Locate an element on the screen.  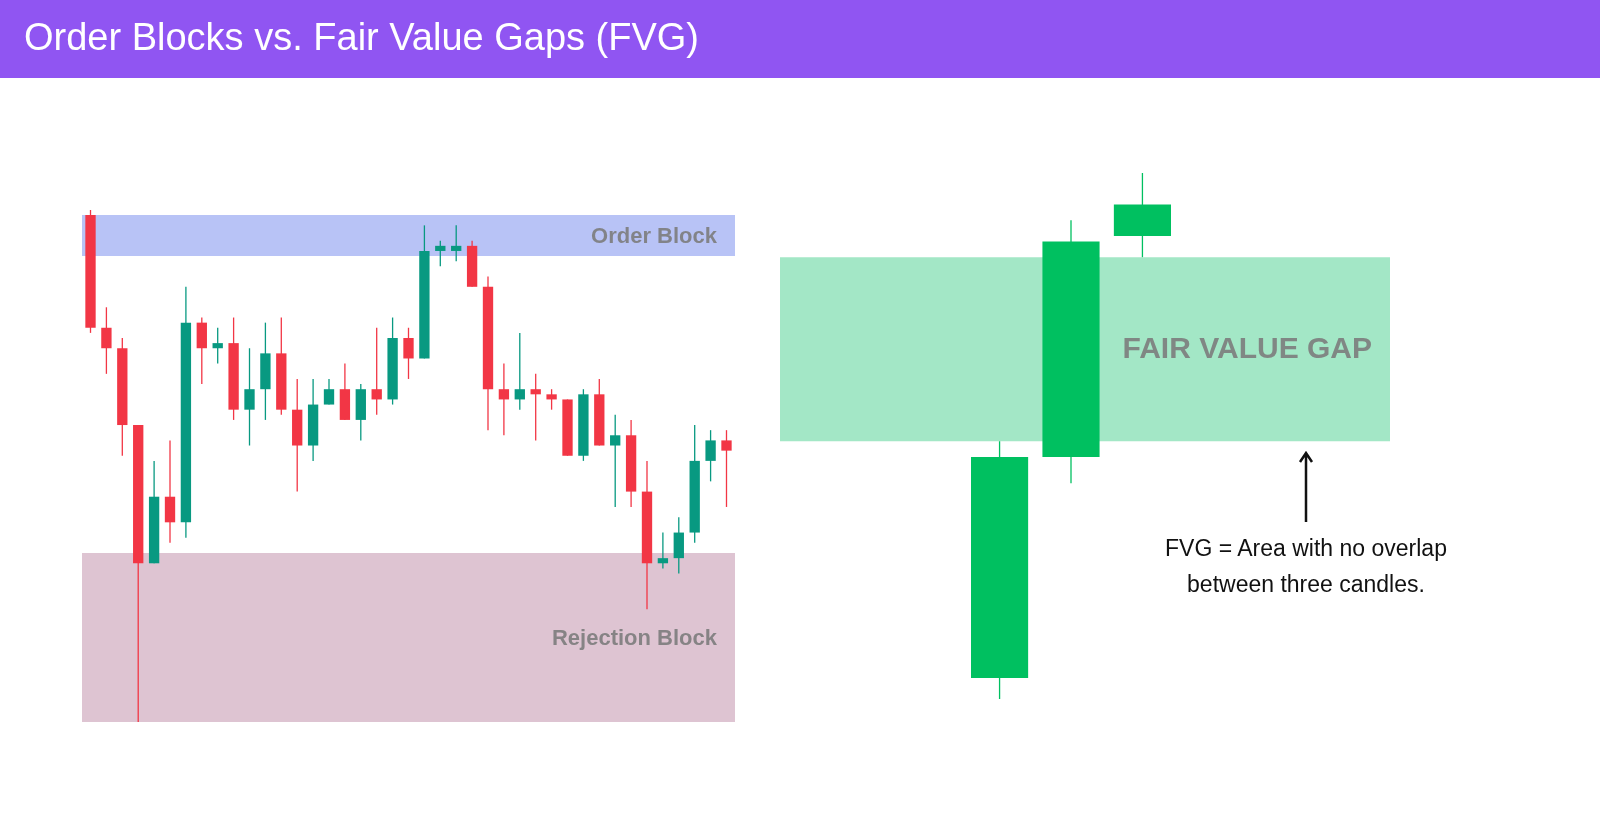
band-label: FAIR VALUE GAP is located at coordinates (1247, 348).